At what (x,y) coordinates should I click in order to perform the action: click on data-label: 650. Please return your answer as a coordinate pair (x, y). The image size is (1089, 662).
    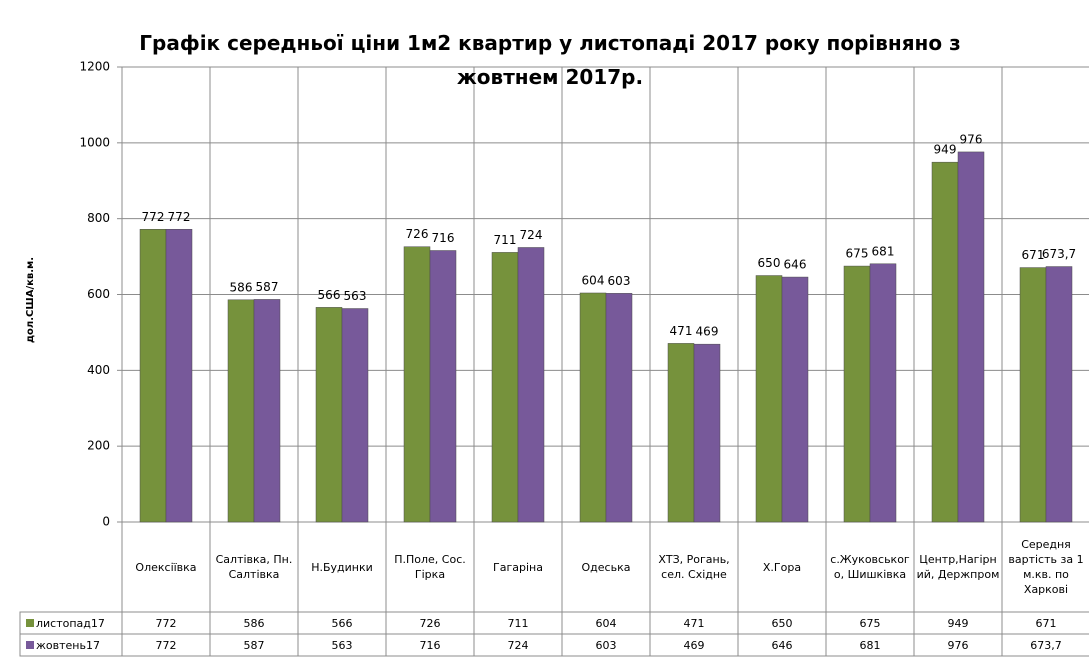
    Looking at the image, I should click on (769, 263).